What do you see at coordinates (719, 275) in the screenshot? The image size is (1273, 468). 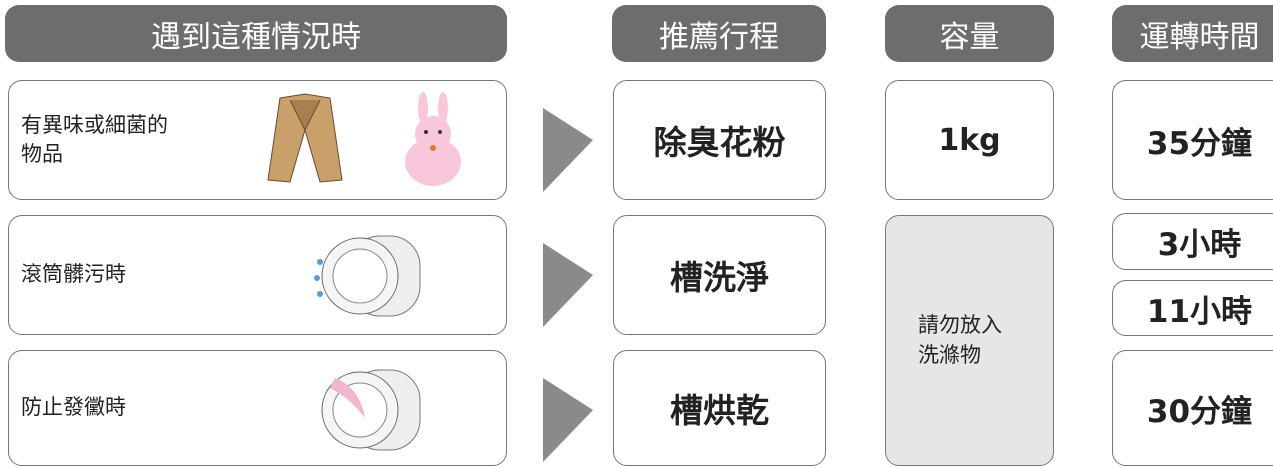 I see `course-box: 槽洗淨` at bounding box center [719, 275].